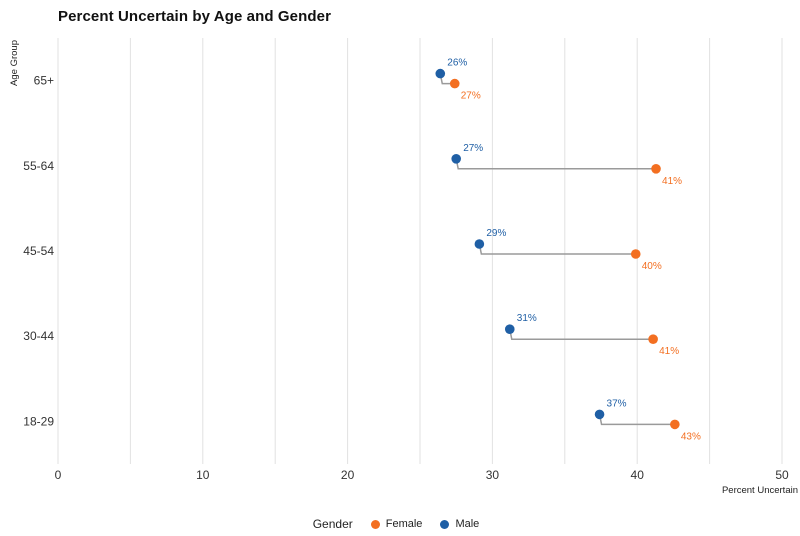  I want to click on x-tick-label: 0, so click(58, 475).